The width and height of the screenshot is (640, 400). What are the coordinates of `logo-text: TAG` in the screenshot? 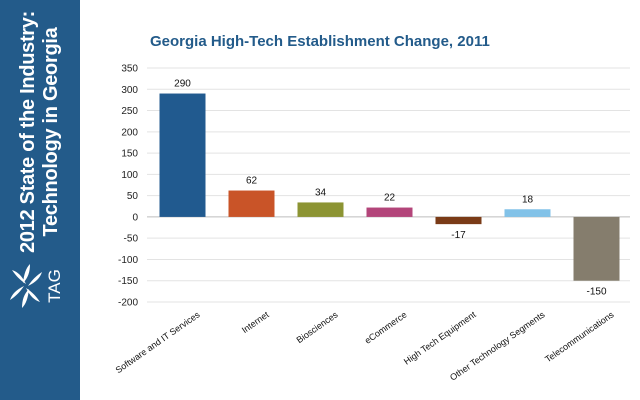 It's located at (54, 286).